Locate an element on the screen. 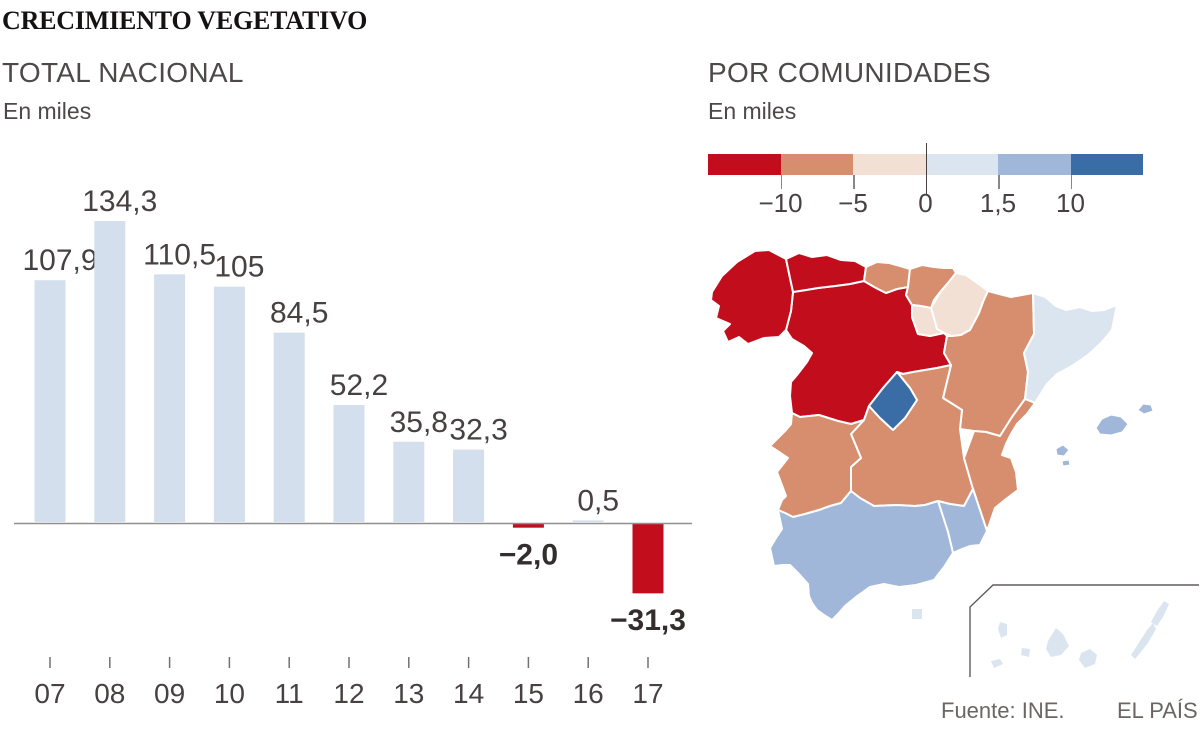  source-credit: Fuente: INE. is located at coordinates (1003, 710).